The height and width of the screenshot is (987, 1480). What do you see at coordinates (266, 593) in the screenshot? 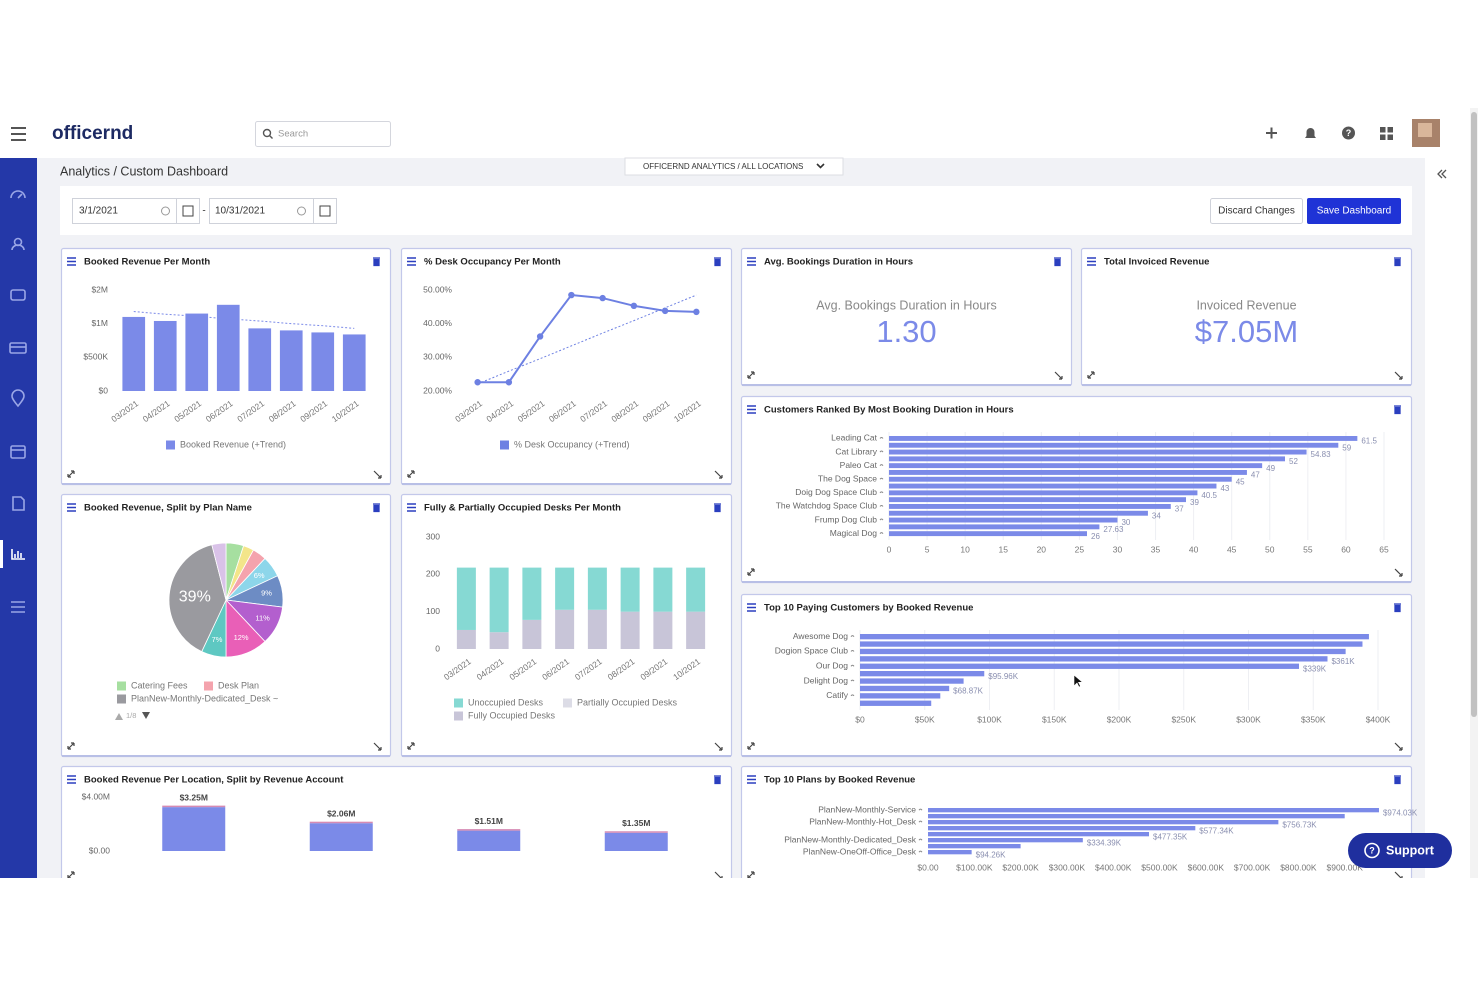
I see `data-label: 9%` at bounding box center [266, 593].